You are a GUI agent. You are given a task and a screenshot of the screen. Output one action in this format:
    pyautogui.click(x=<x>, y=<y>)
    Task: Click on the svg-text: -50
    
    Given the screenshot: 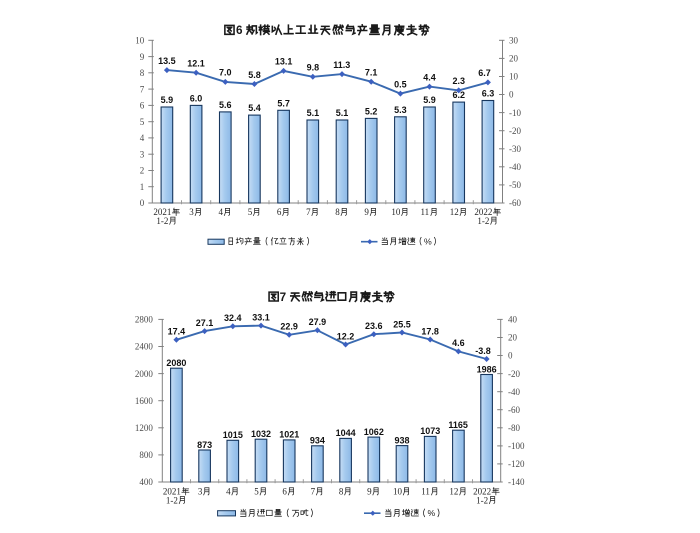 What is the action you would take?
    pyautogui.click(x=515, y=185)
    